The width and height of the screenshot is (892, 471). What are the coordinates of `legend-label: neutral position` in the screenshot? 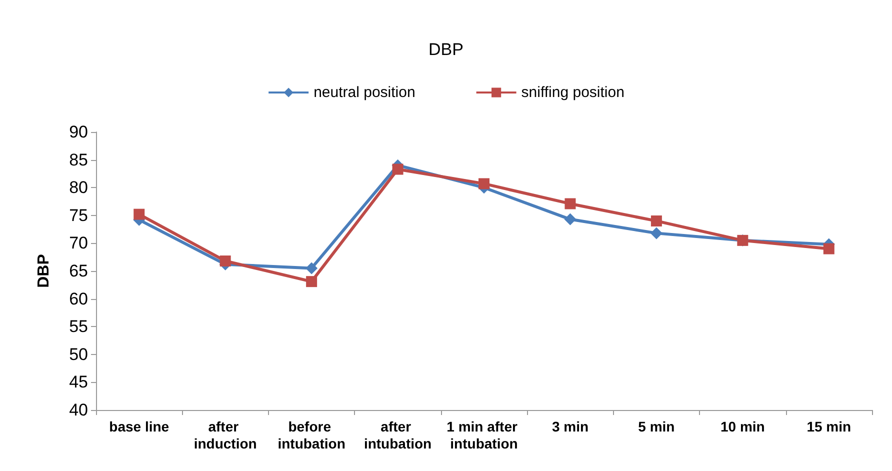 It's located at (365, 92).